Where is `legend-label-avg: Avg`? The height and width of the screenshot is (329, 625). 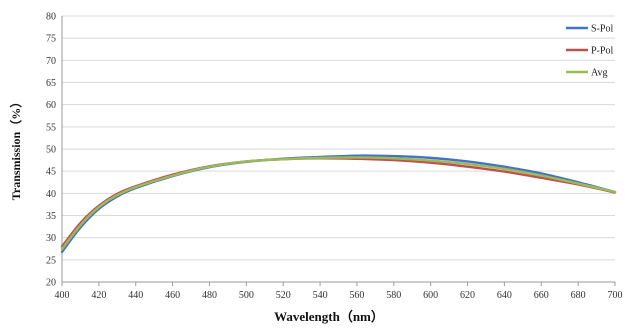
legend-label-avg: Avg is located at coordinates (599, 73).